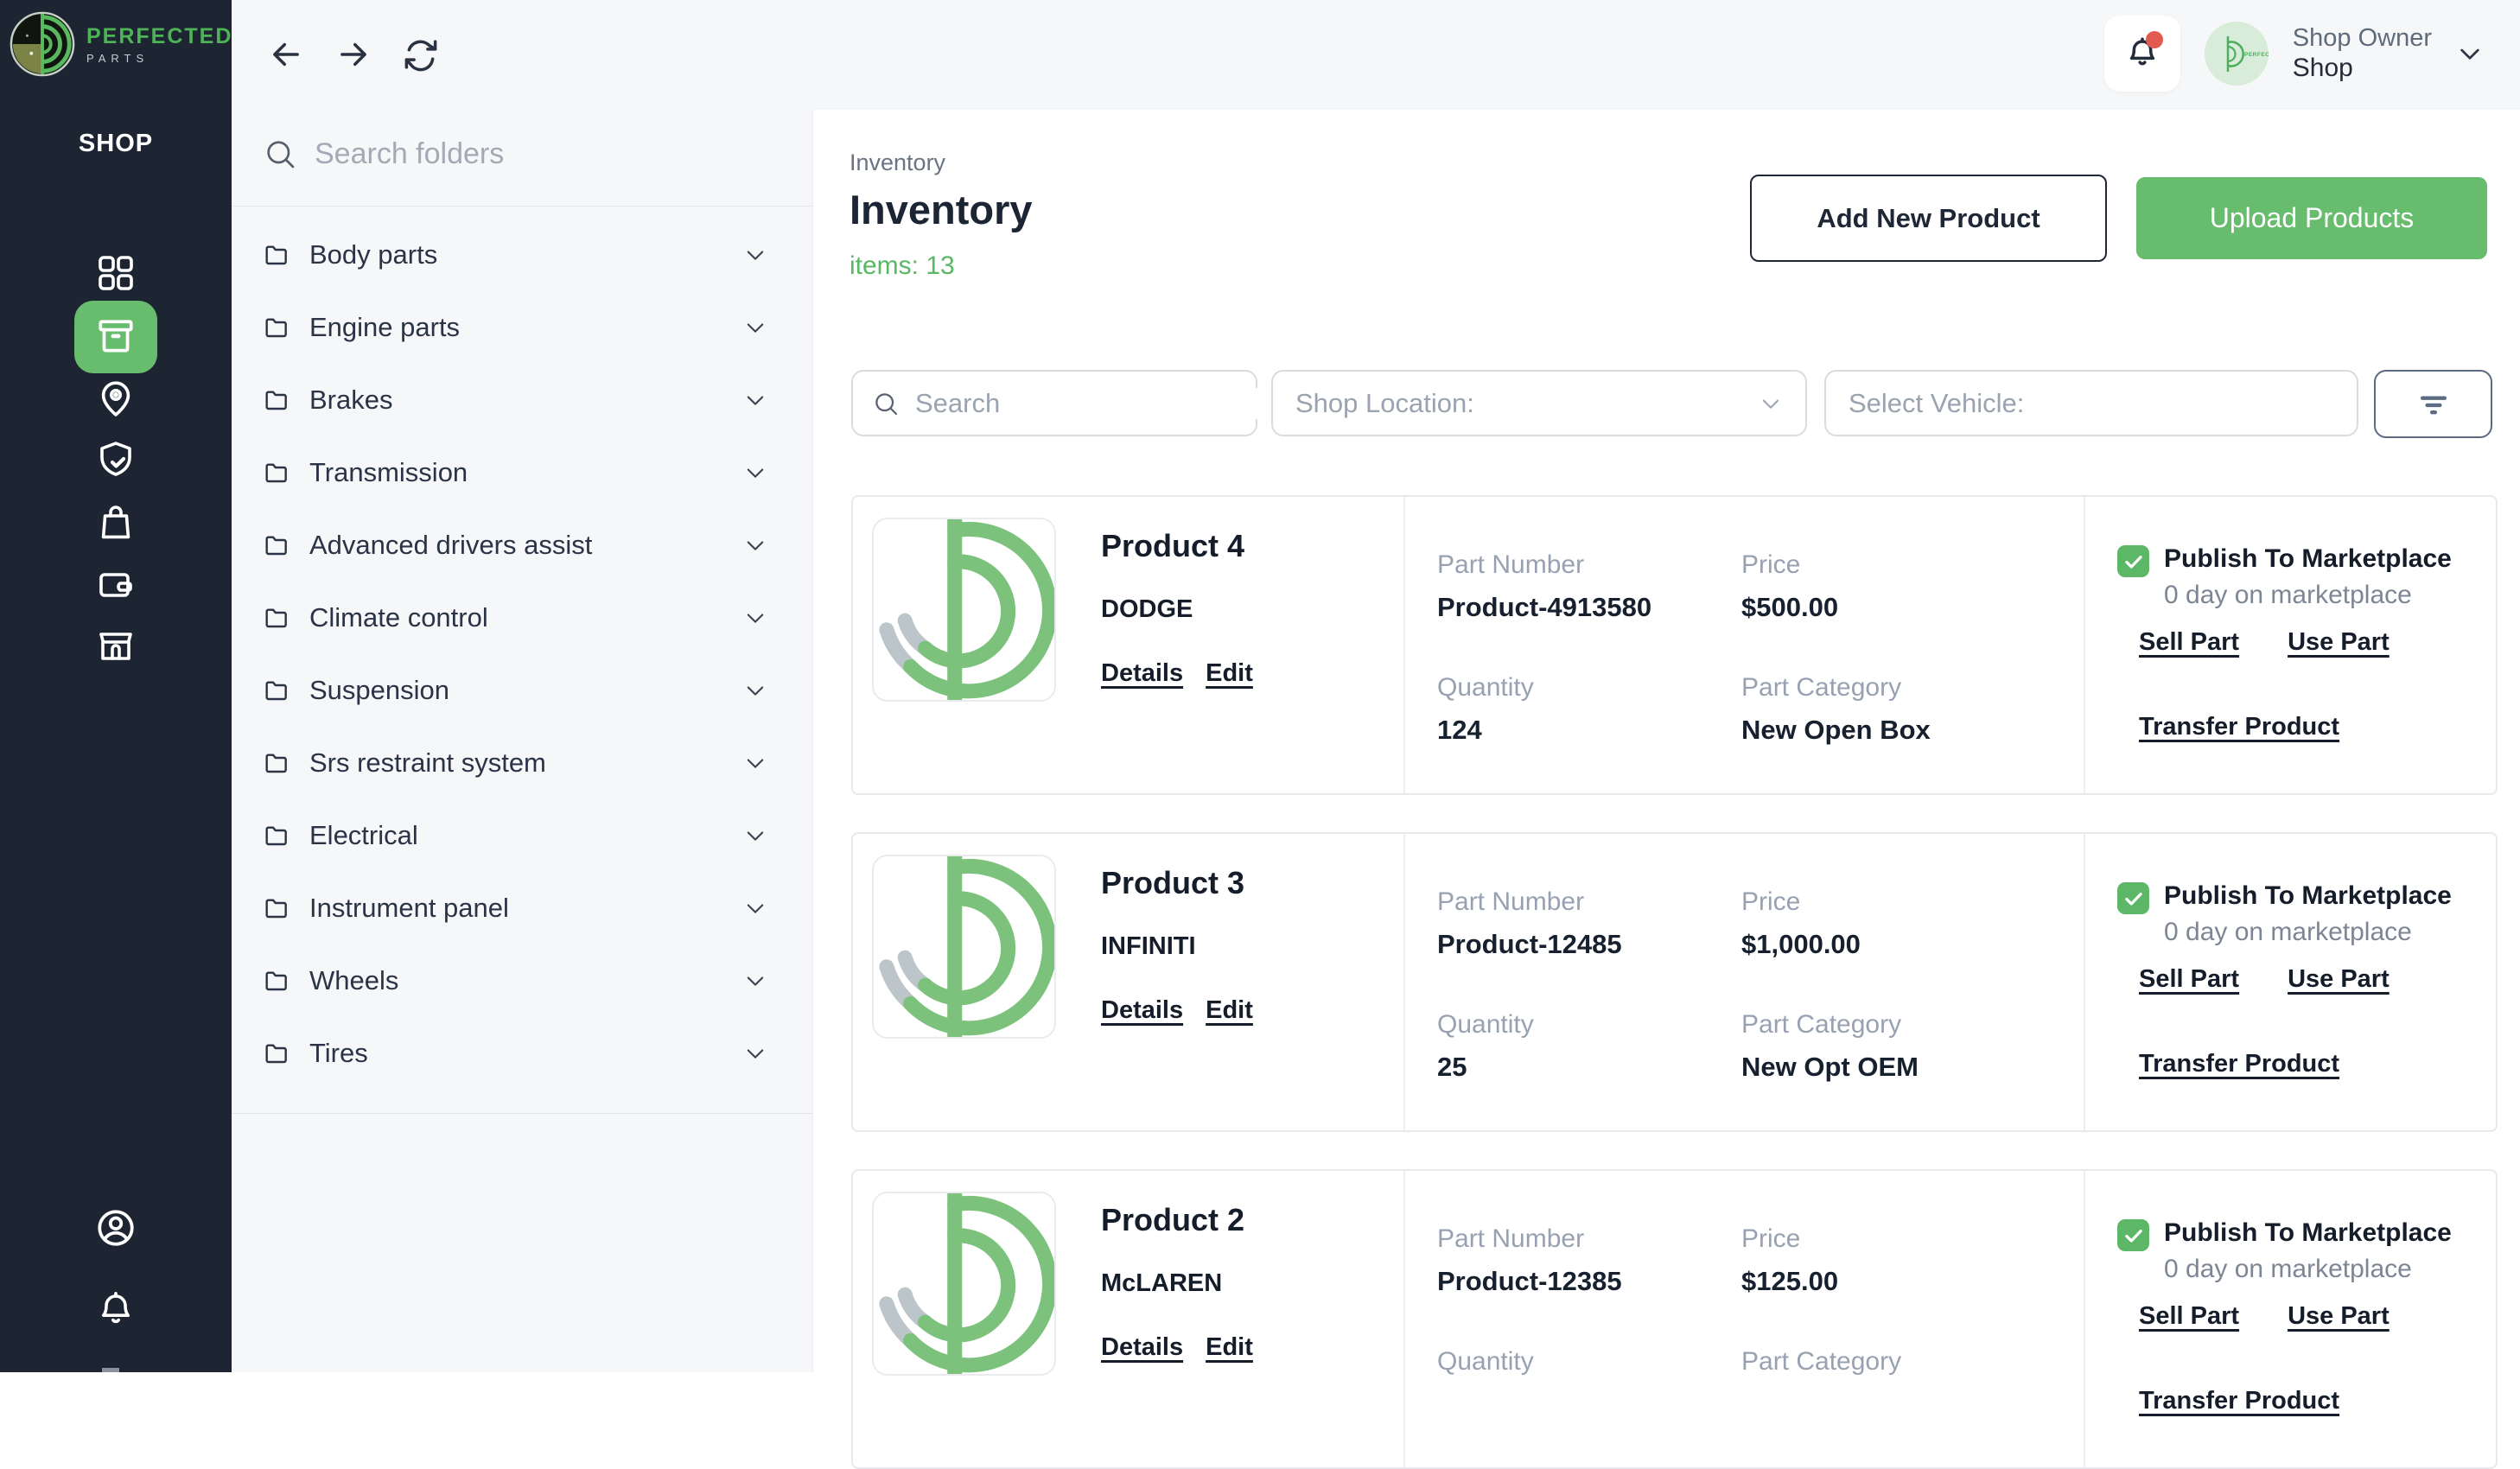 The image size is (2520, 1469). What do you see at coordinates (1928, 218) in the screenshot?
I see `add-new-product-button: Add New Product` at bounding box center [1928, 218].